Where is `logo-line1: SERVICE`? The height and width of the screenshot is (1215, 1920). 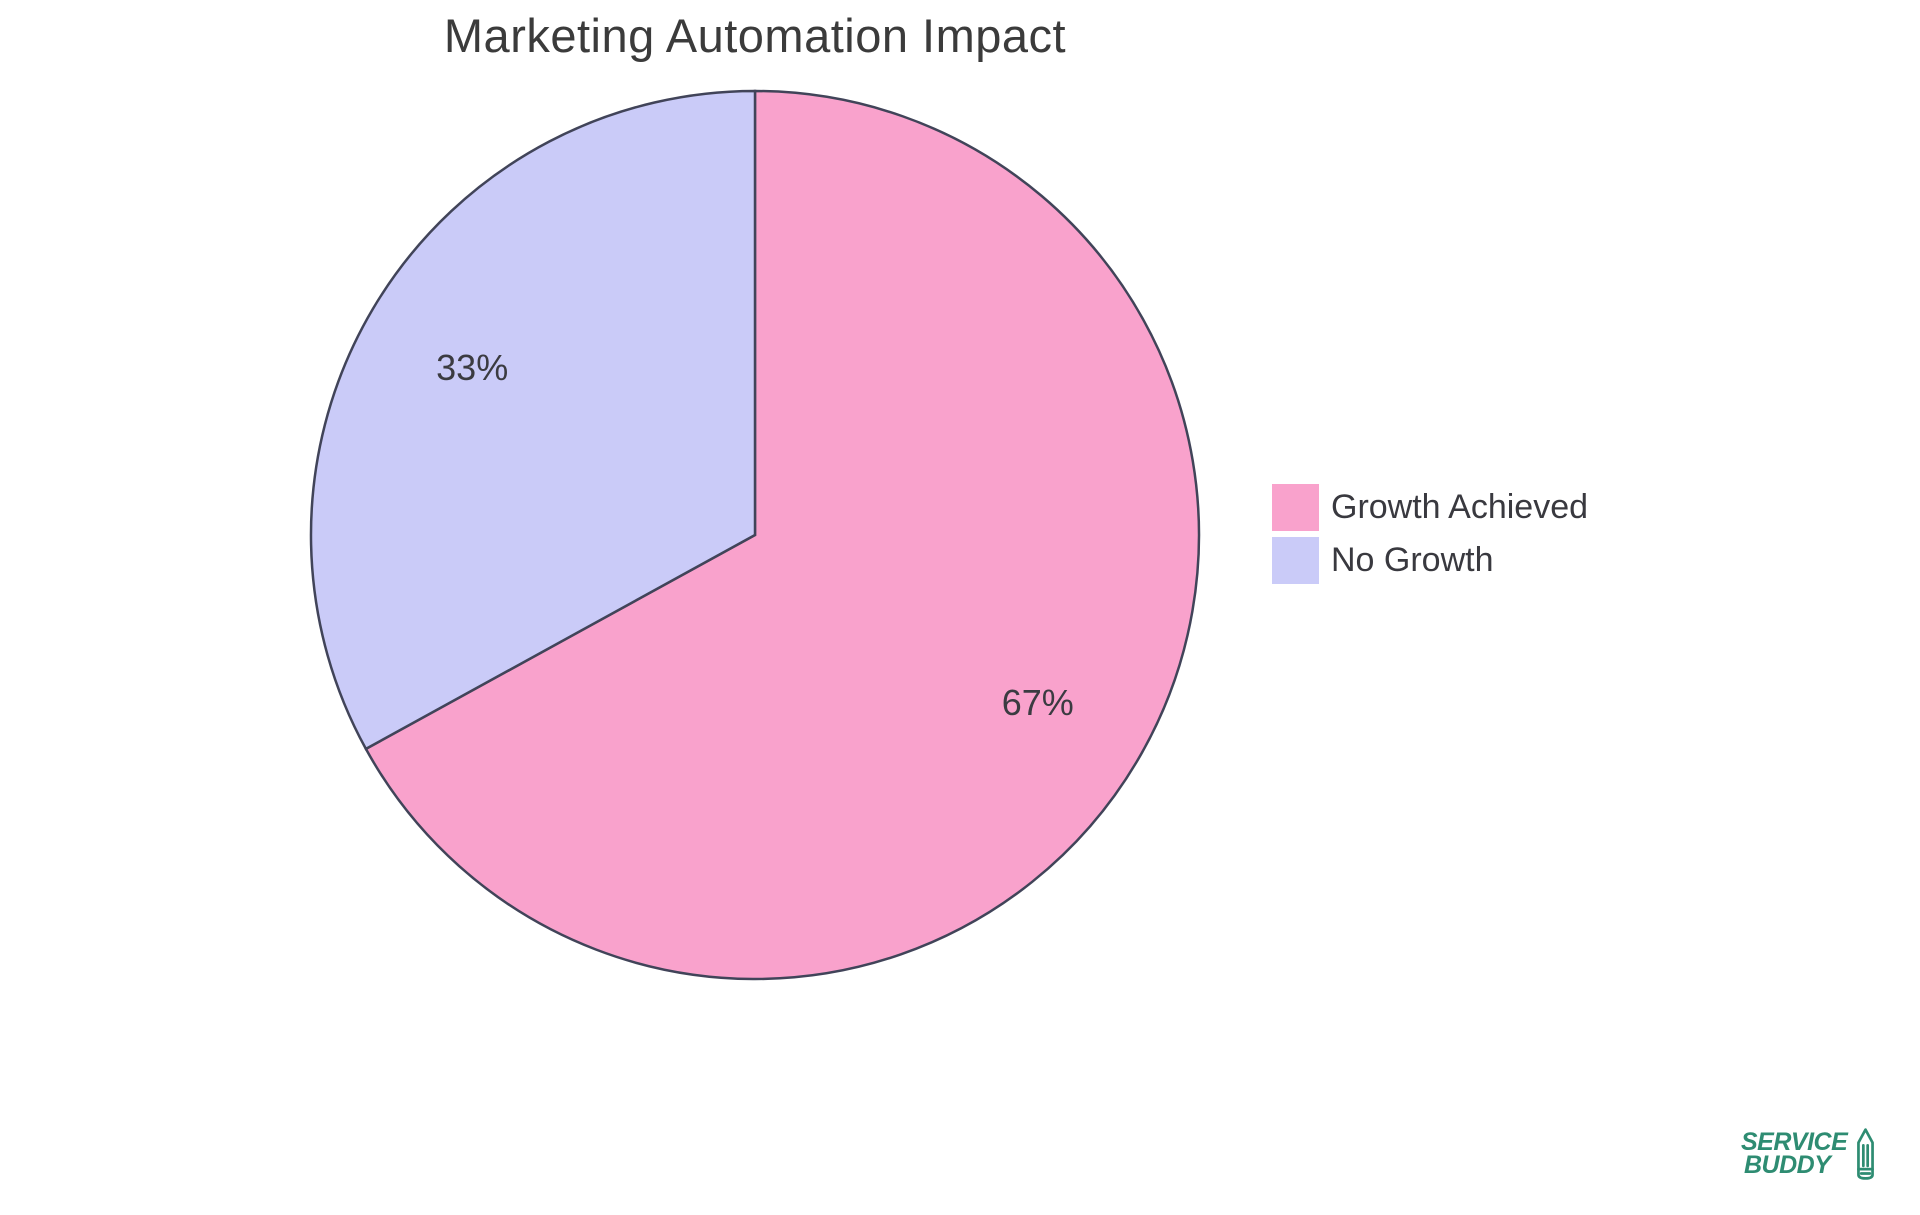
logo-line1: SERVICE is located at coordinates (1794, 1141).